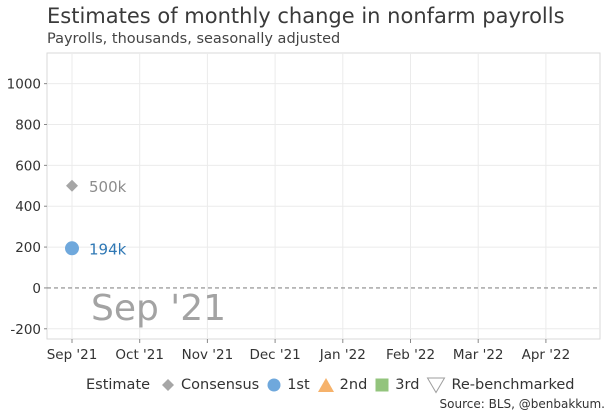 This screenshot has height=420, width=615. I want to click on legend-item-2nd: 2nd, so click(342, 385).